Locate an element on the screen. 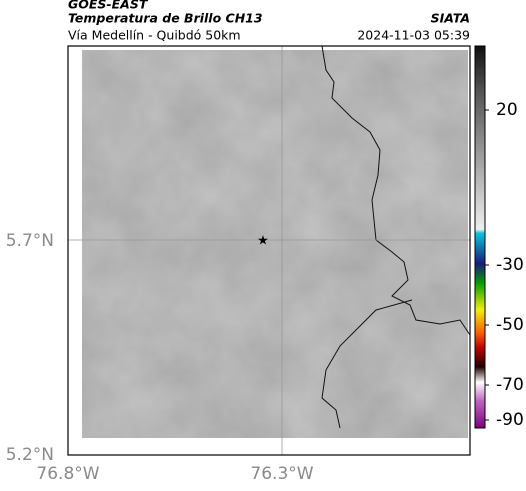 This screenshot has width=526, height=491. colorbar-scale is located at coordinates (480, 237).